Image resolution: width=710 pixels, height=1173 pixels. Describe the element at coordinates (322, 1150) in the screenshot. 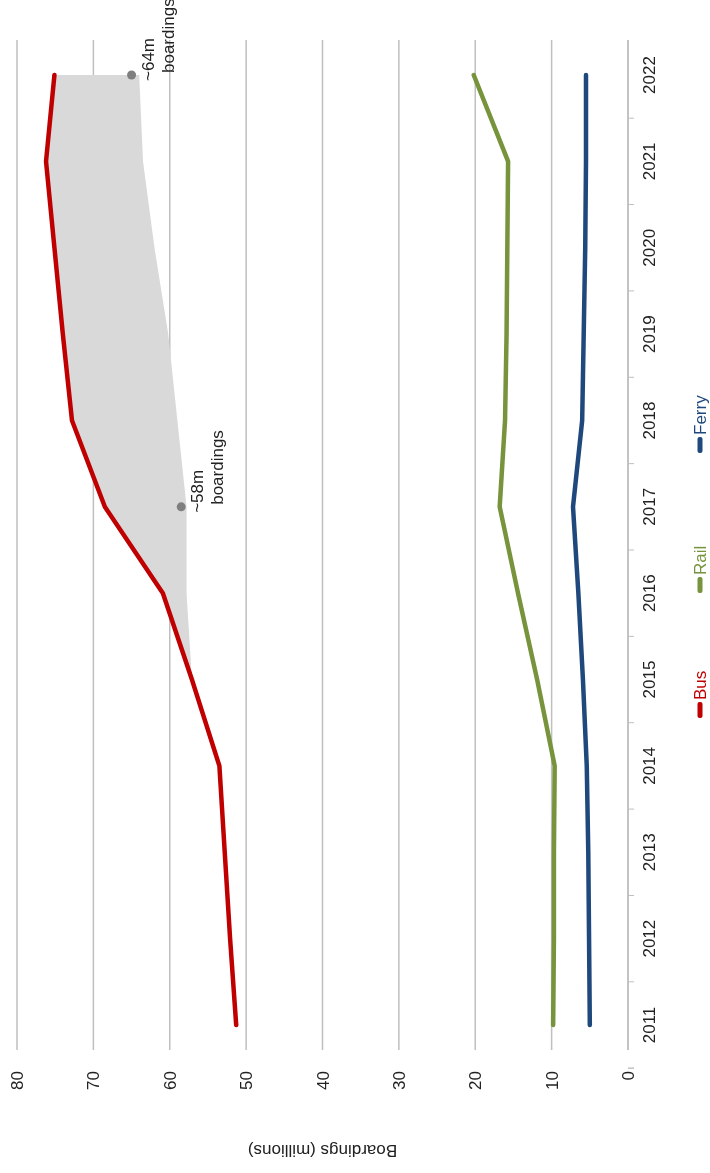

I see `x-axis-title: Boardings (millions)` at that location.